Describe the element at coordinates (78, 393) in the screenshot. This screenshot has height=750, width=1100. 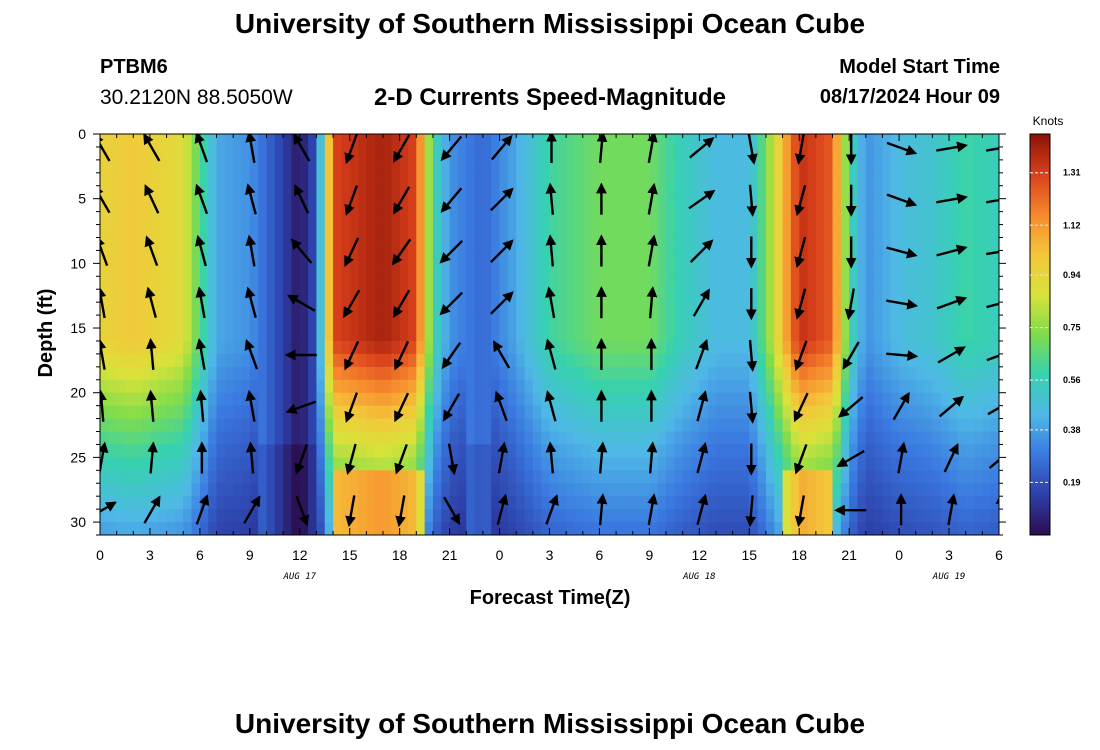
I see `y-tick-label: 20` at that location.